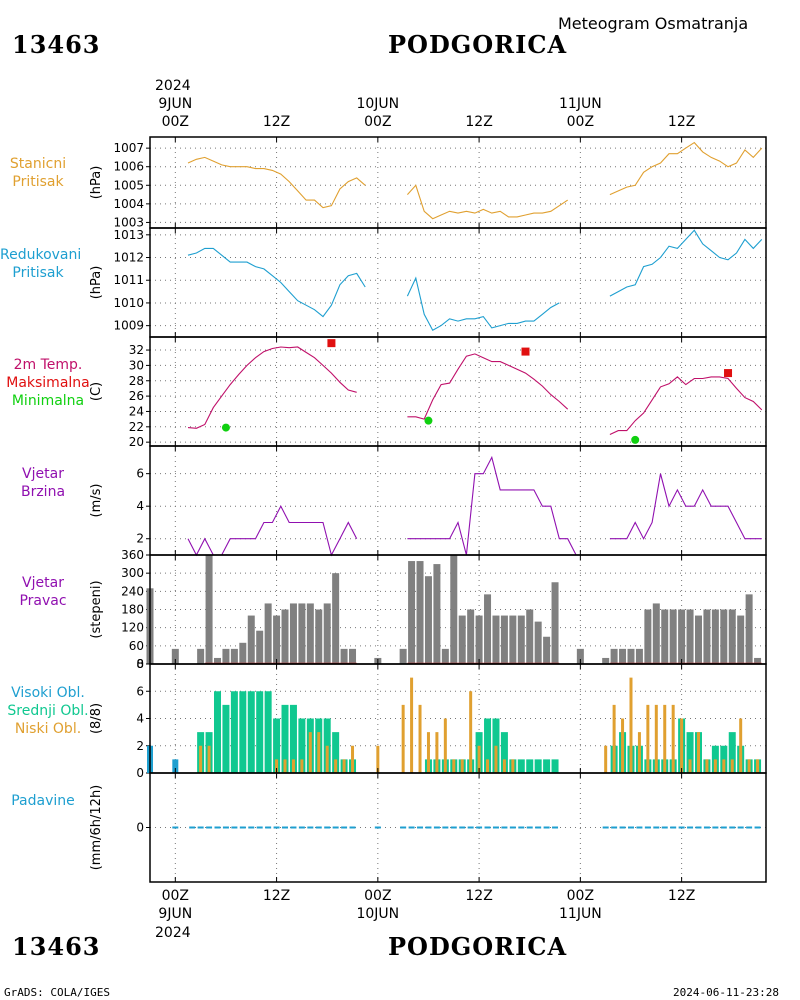  I want to click on top-date-label-0: 9JUN, so click(175, 104).